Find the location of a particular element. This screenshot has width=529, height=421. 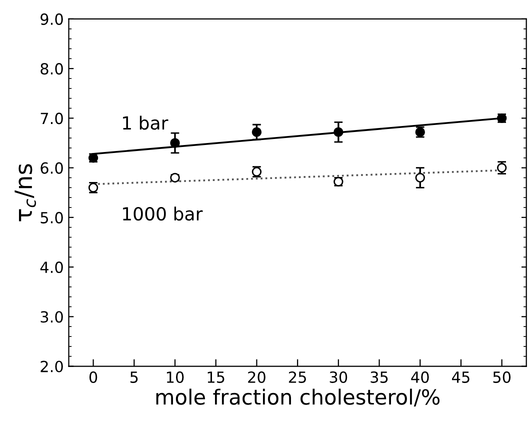

x-tick-label: 0 is located at coordinates (93, 377).